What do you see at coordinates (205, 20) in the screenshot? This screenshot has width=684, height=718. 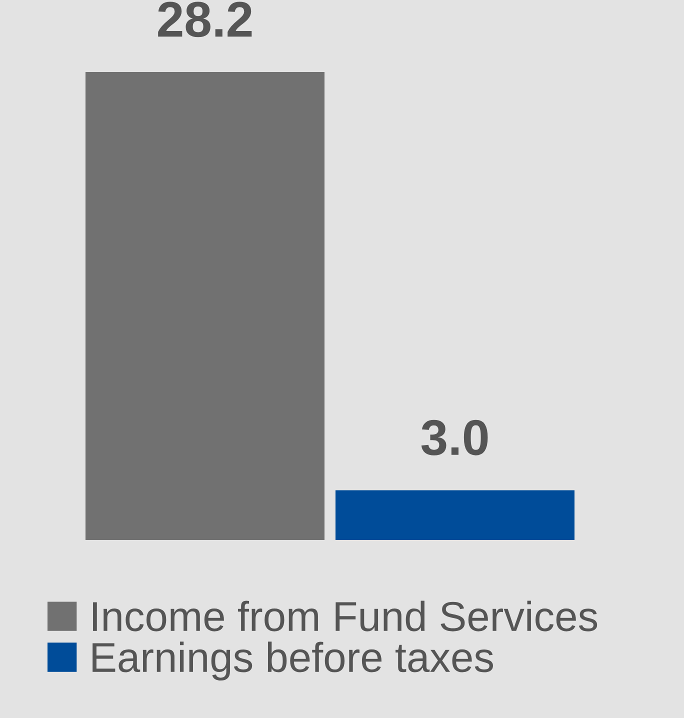 I see `data-label: 28.2` at bounding box center [205, 20].